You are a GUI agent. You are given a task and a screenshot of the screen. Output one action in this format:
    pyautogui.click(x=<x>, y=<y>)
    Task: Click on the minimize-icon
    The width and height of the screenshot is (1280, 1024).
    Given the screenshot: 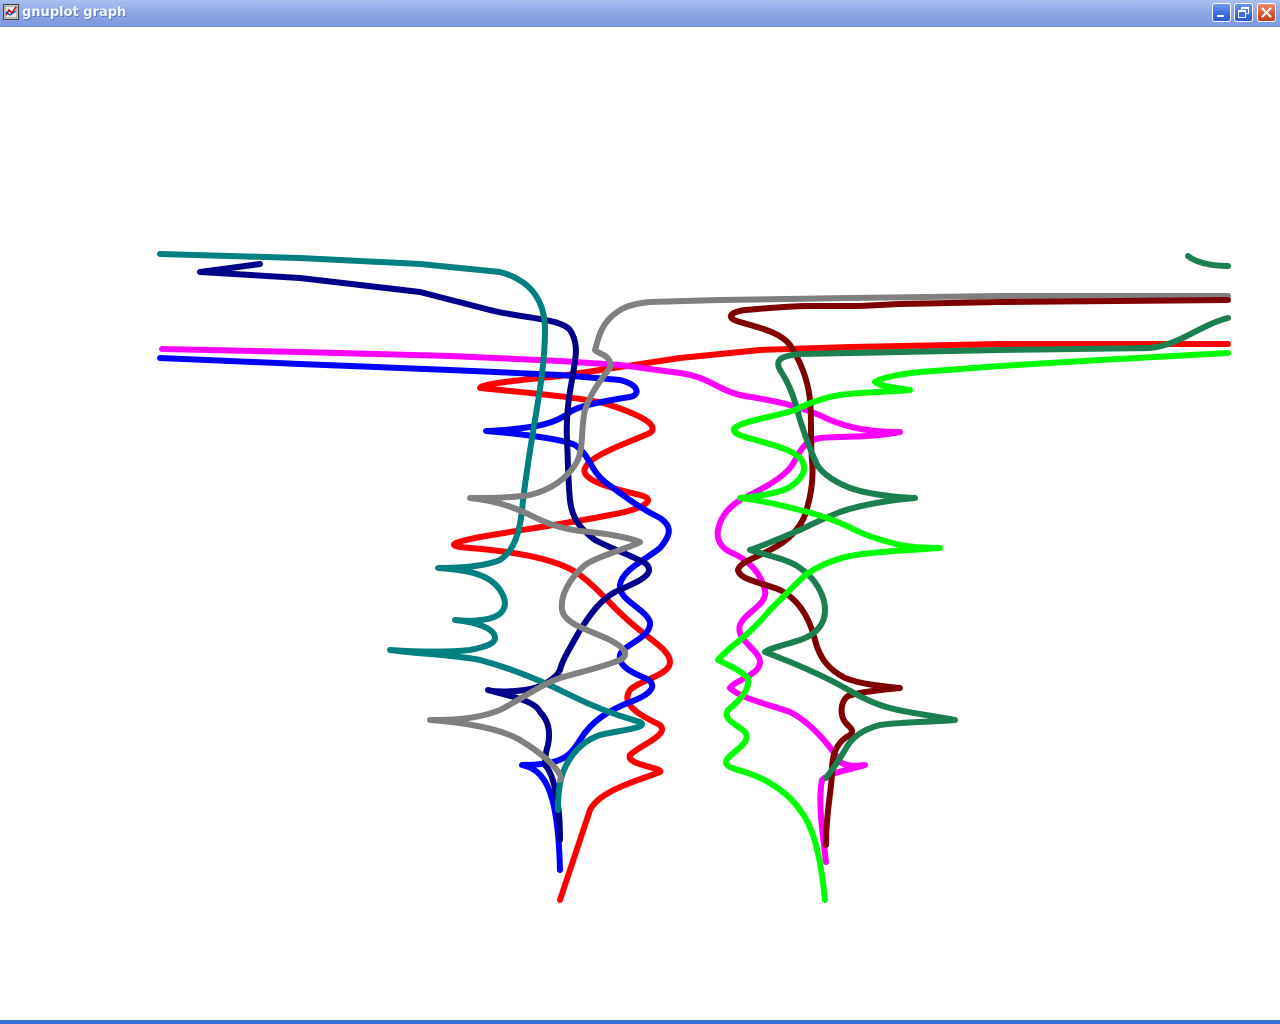 What is the action you would take?
    pyautogui.click(x=1220, y=16)
    